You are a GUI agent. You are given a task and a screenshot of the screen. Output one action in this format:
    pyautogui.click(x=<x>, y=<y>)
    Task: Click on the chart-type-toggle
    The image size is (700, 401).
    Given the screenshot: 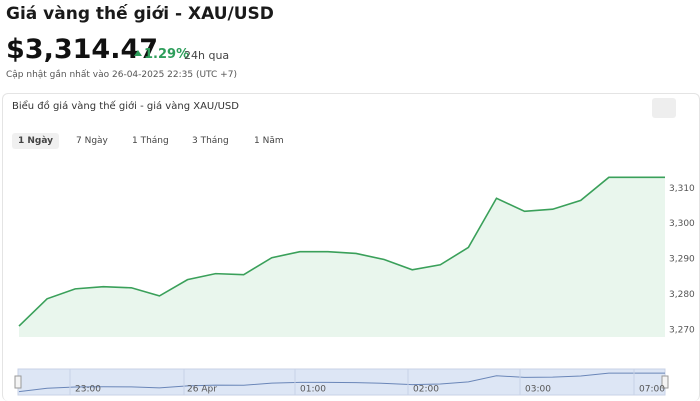 What is the action you would take?
    pyautogui.click(x=664, y=108)
    